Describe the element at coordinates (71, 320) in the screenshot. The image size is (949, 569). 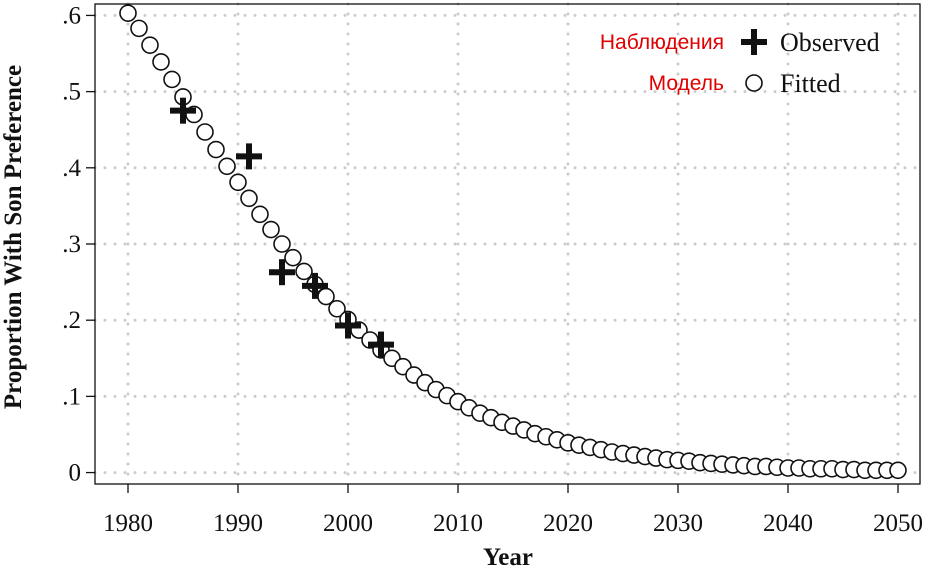
I see `y-tick-label: .2` at that location.